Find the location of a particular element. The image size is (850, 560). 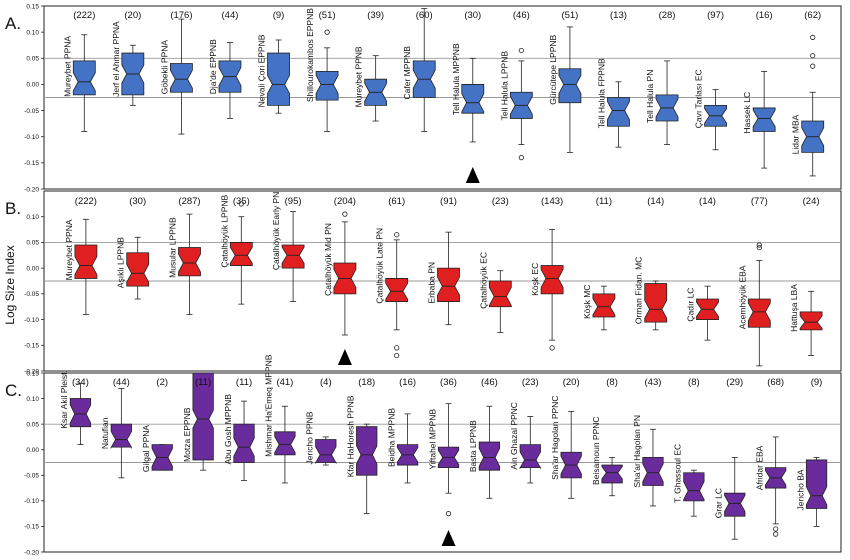

site-label: Acemhöyük EBA is located at coordinates (742, 297).